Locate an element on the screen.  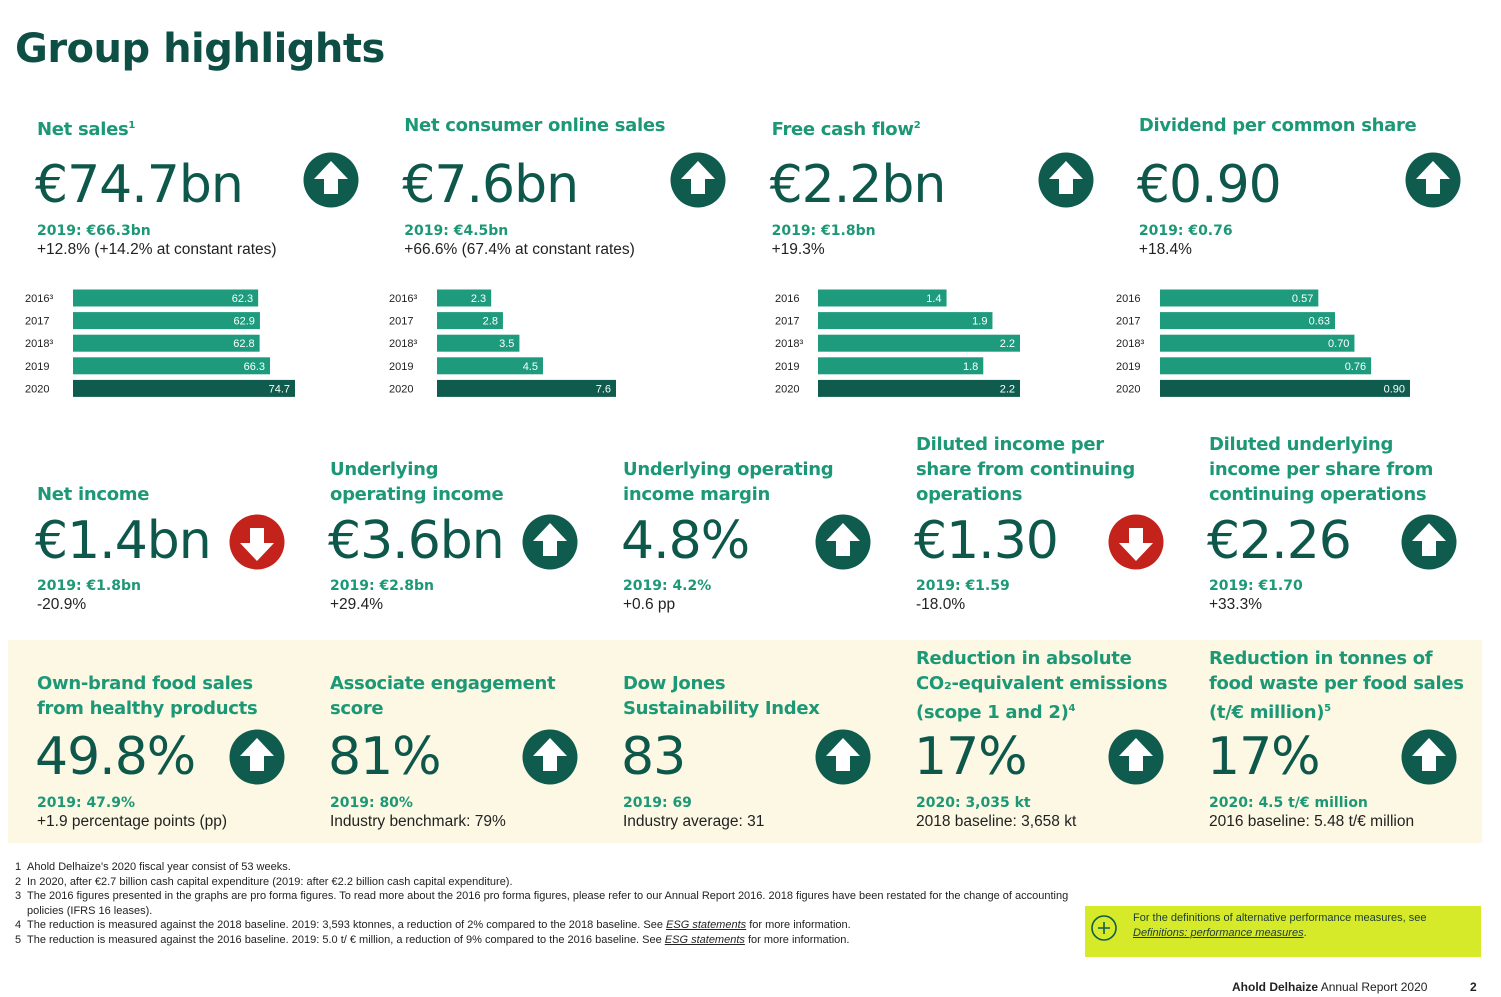
category-label: 2016 is located at coordinates (1128, 299).